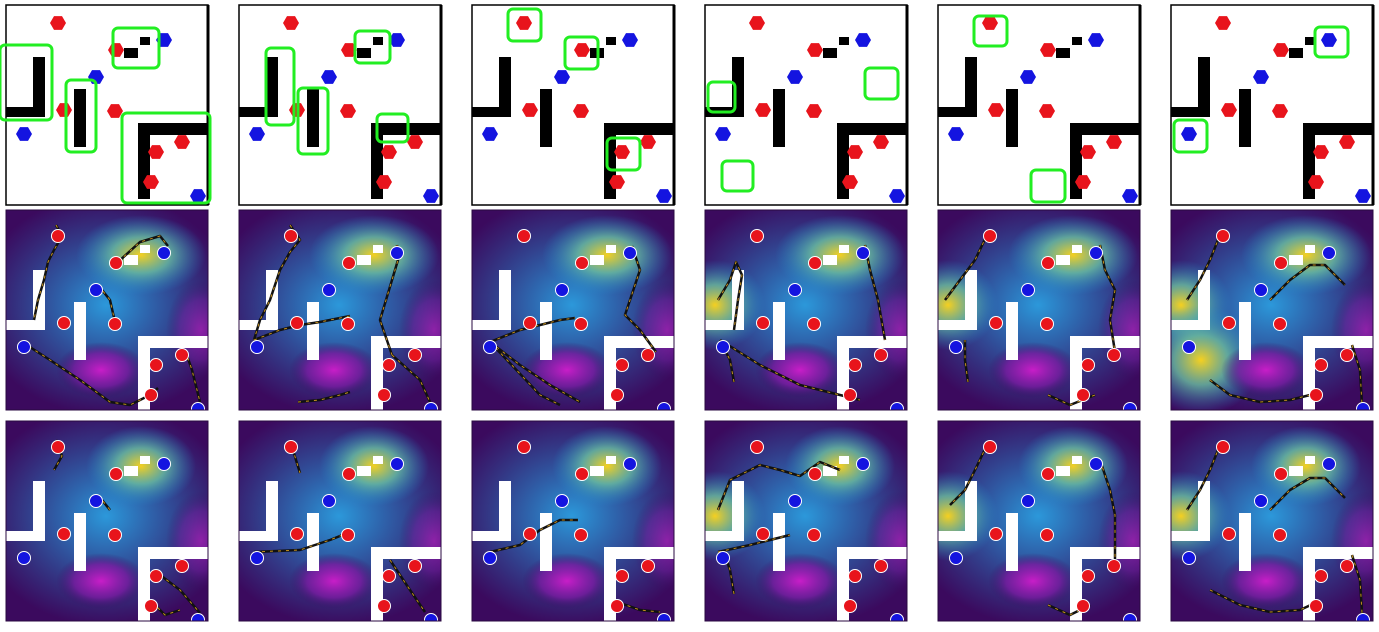 The width and height of the screenshot is (1379, 632). What do you see at coordinates (280, 86) in the screenshot?
I see `highlight-box` at bounding box center [280, 86].